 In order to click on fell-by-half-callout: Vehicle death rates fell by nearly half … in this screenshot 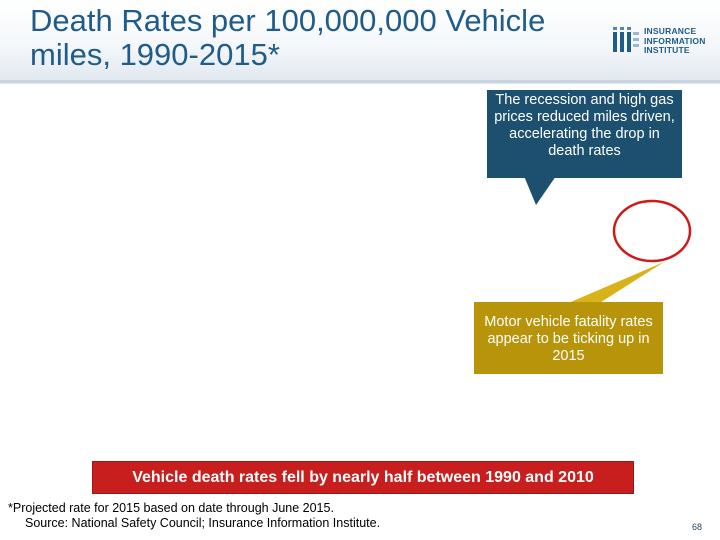, I will do `click(363, 477)`.